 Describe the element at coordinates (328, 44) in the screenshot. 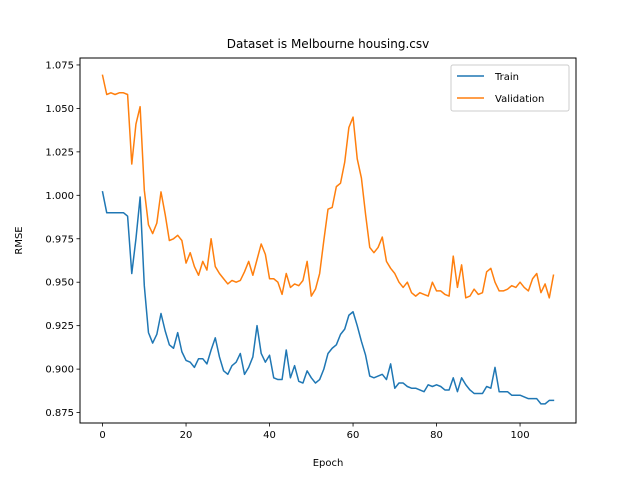

I see `chart-title: Dataset is Melbourne housing.csv` at that location.